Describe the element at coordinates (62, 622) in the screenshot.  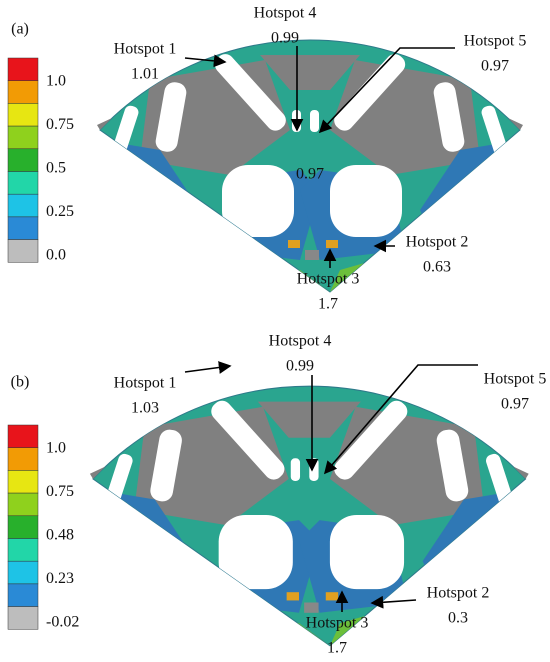
I see `legend-label: -0.02` at that location.